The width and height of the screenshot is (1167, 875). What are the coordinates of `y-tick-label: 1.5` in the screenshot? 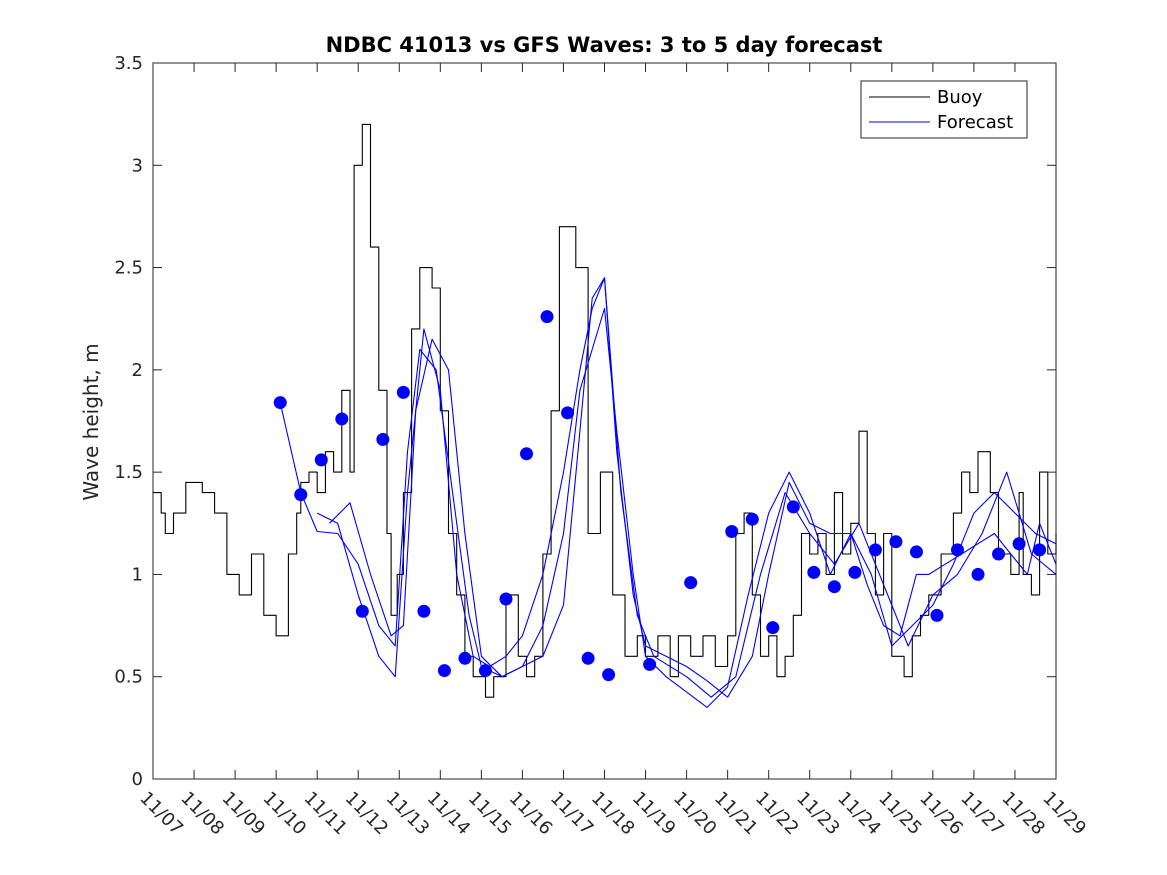 It's located at (128, 472).